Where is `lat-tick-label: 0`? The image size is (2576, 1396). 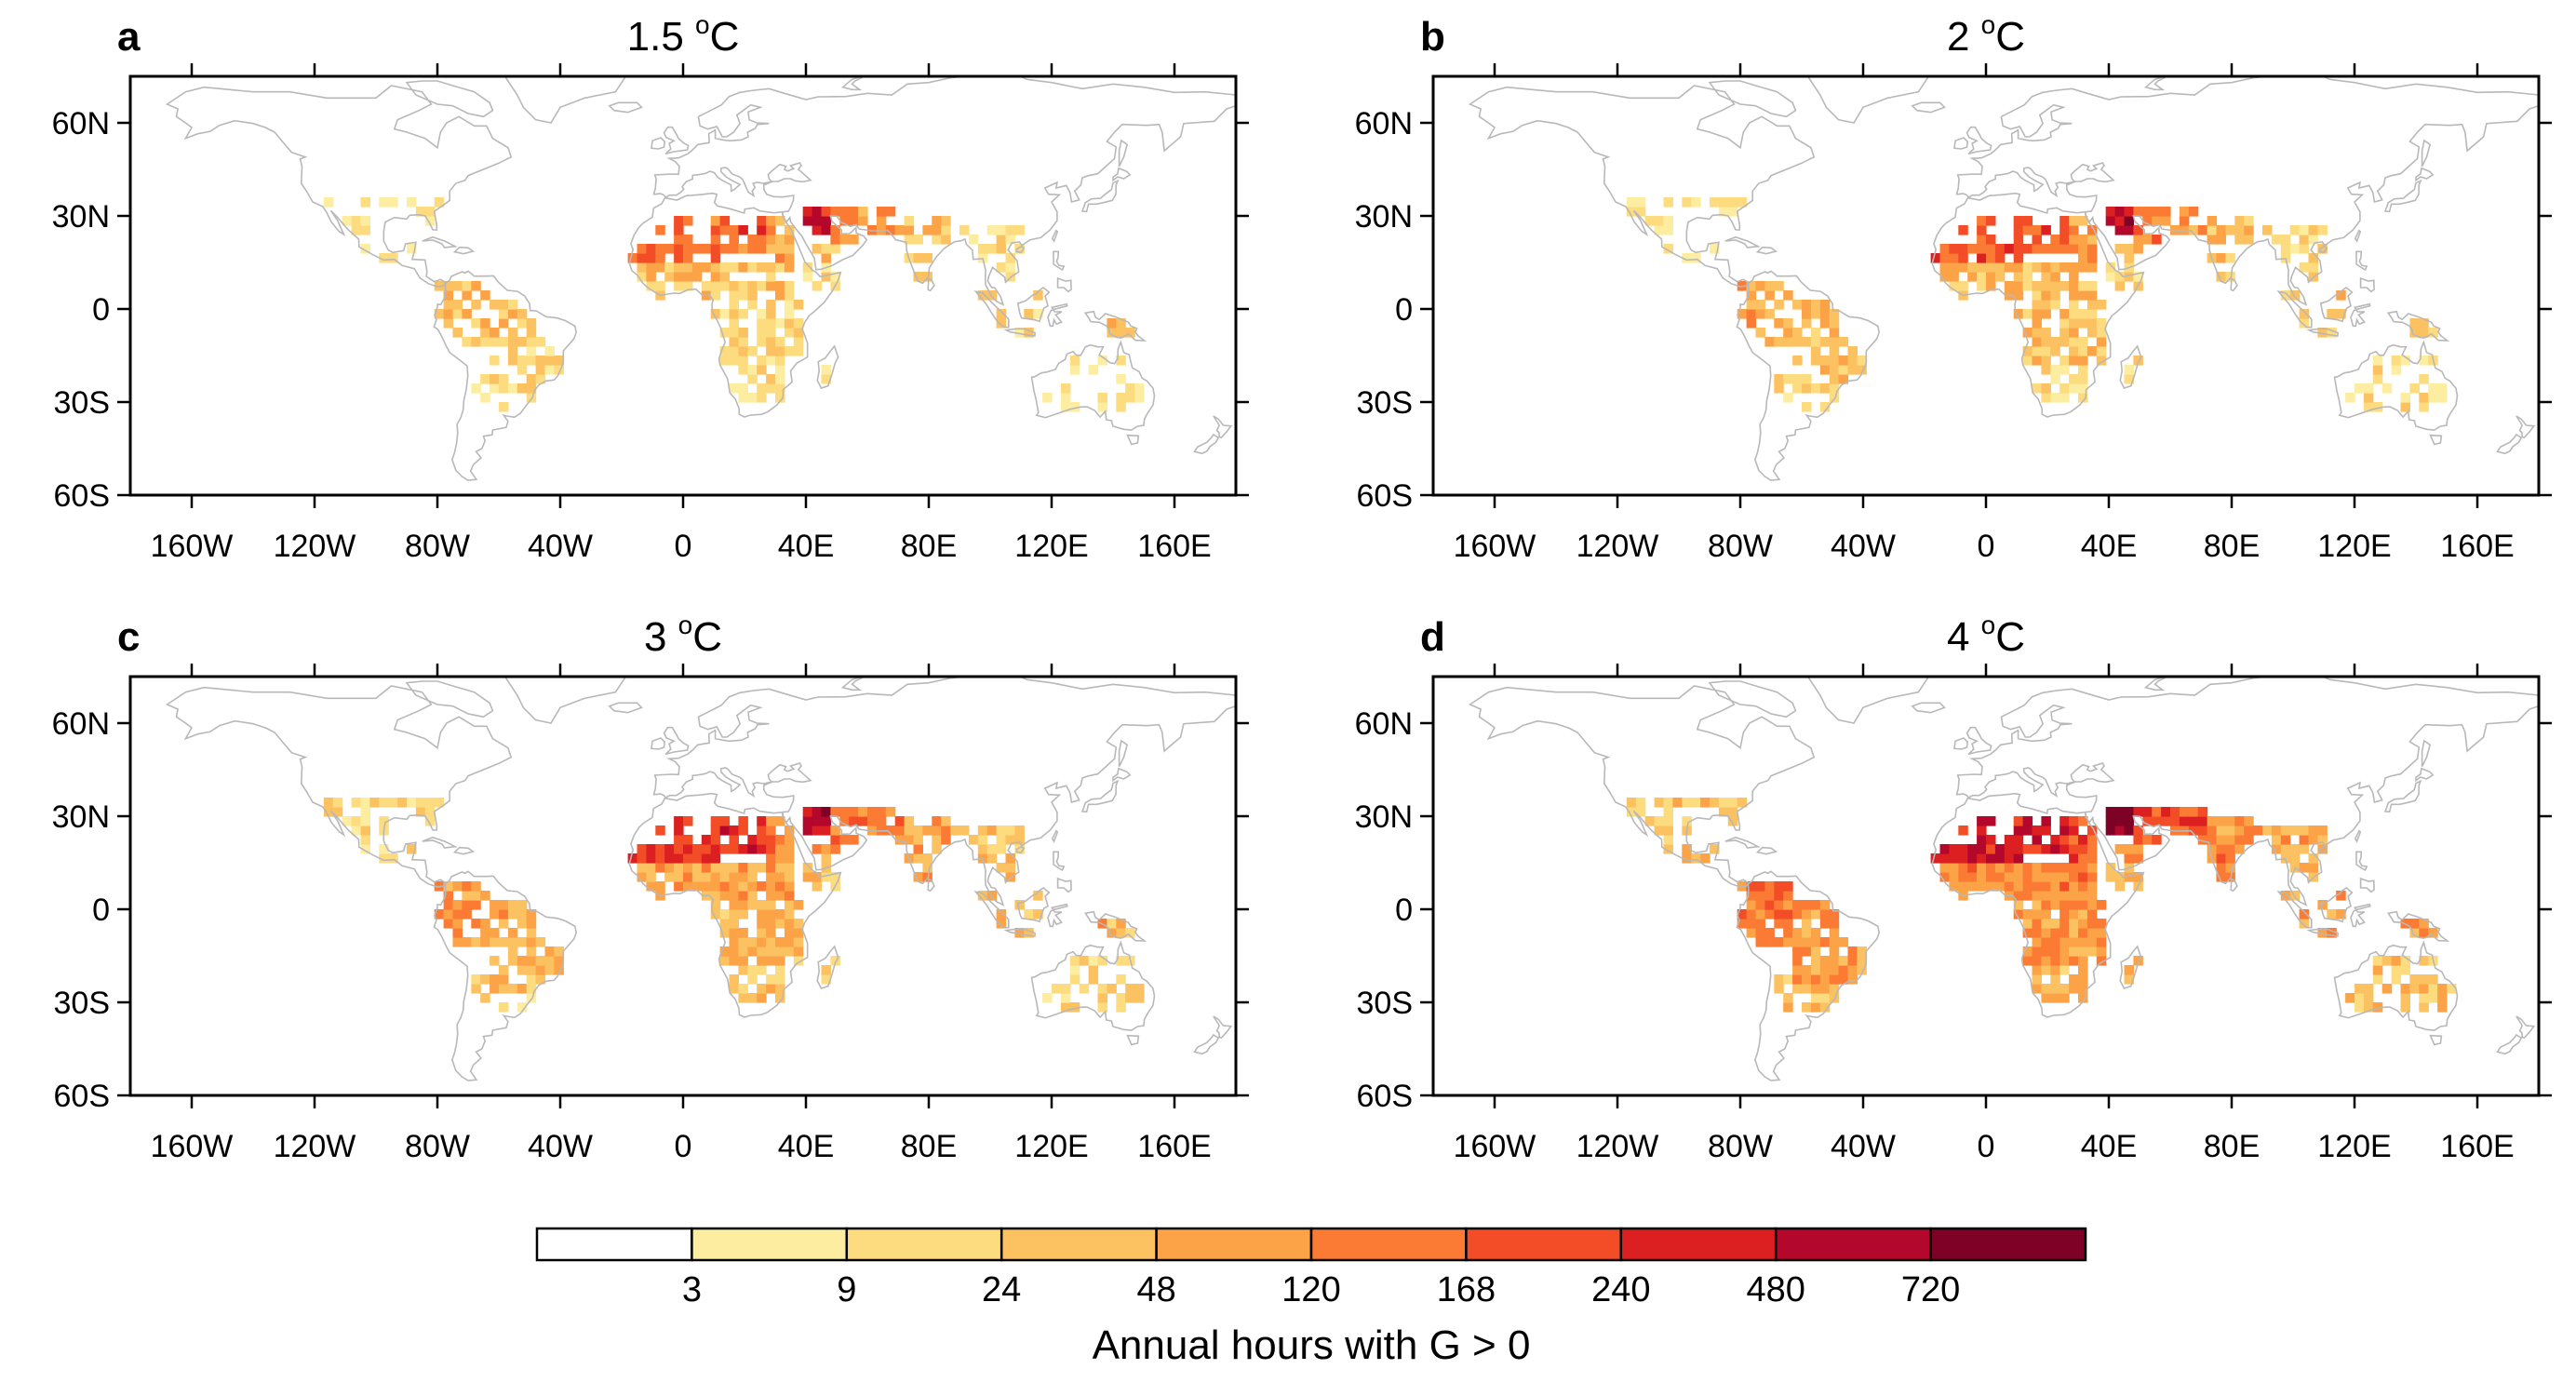
lat-tick-label: 0 is located at coordinates (101, 911).